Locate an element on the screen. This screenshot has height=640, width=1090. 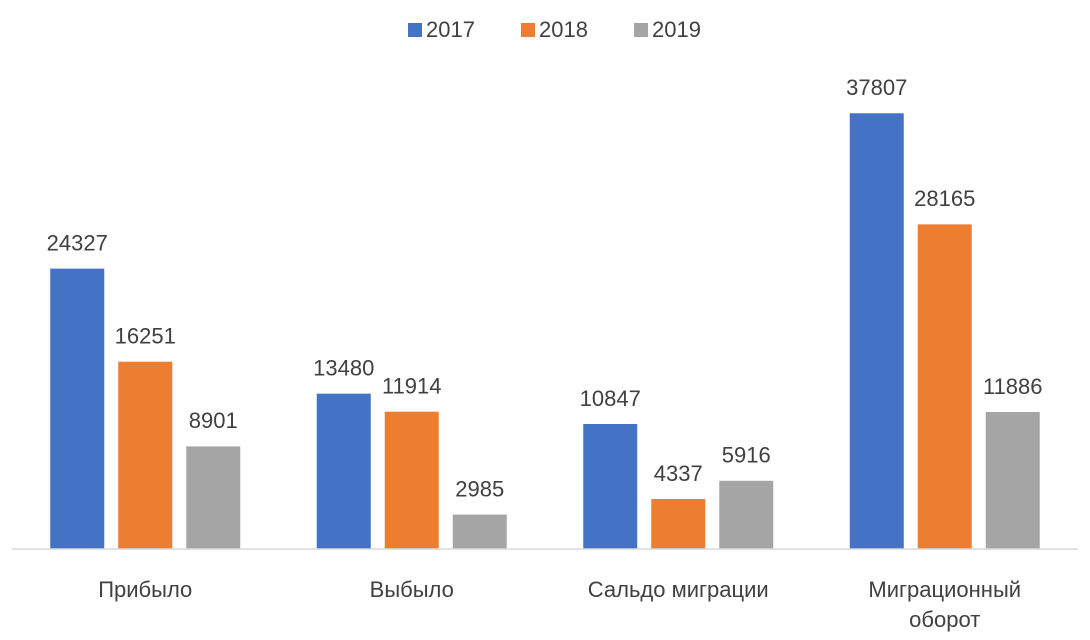
legend-label: 2017 is located at coordinates (450, 29).